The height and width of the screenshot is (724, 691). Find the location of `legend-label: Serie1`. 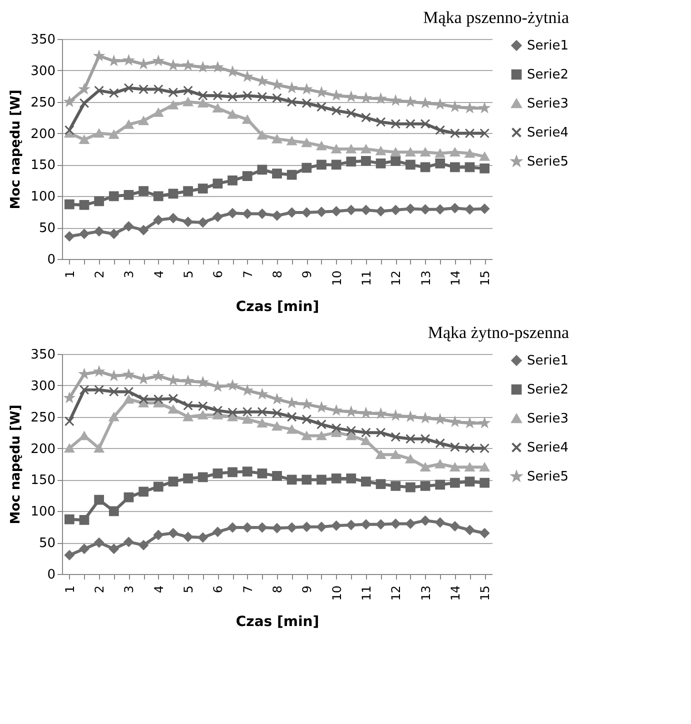

legend-label: Serie1 is located at coordinates (547, 361).